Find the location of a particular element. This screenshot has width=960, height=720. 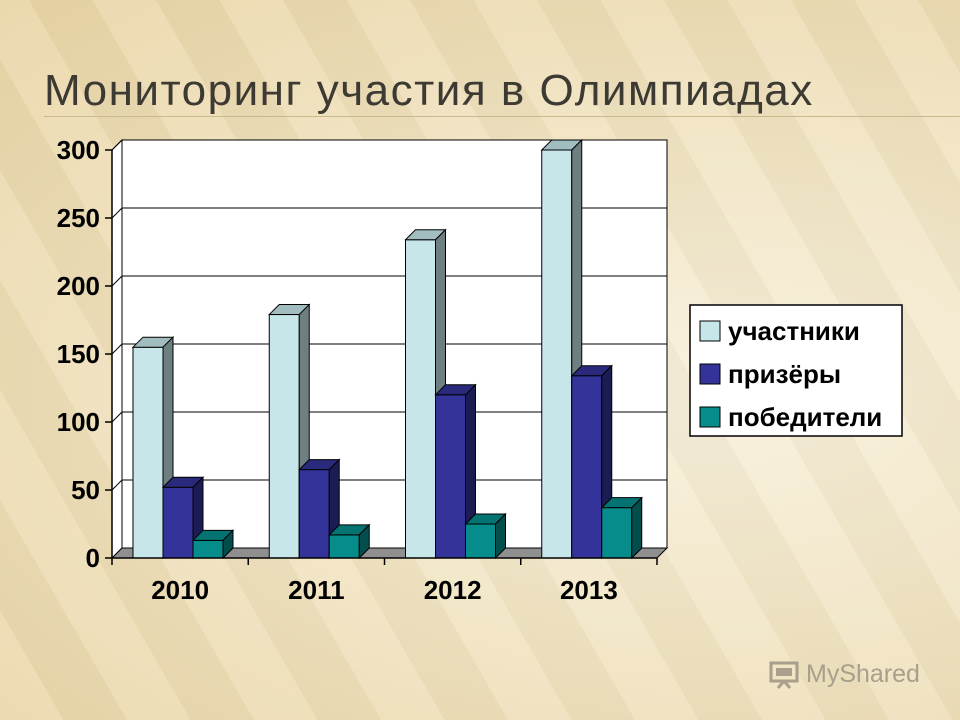

x-tick-label: 2011 is located at coordinates (316, 590).